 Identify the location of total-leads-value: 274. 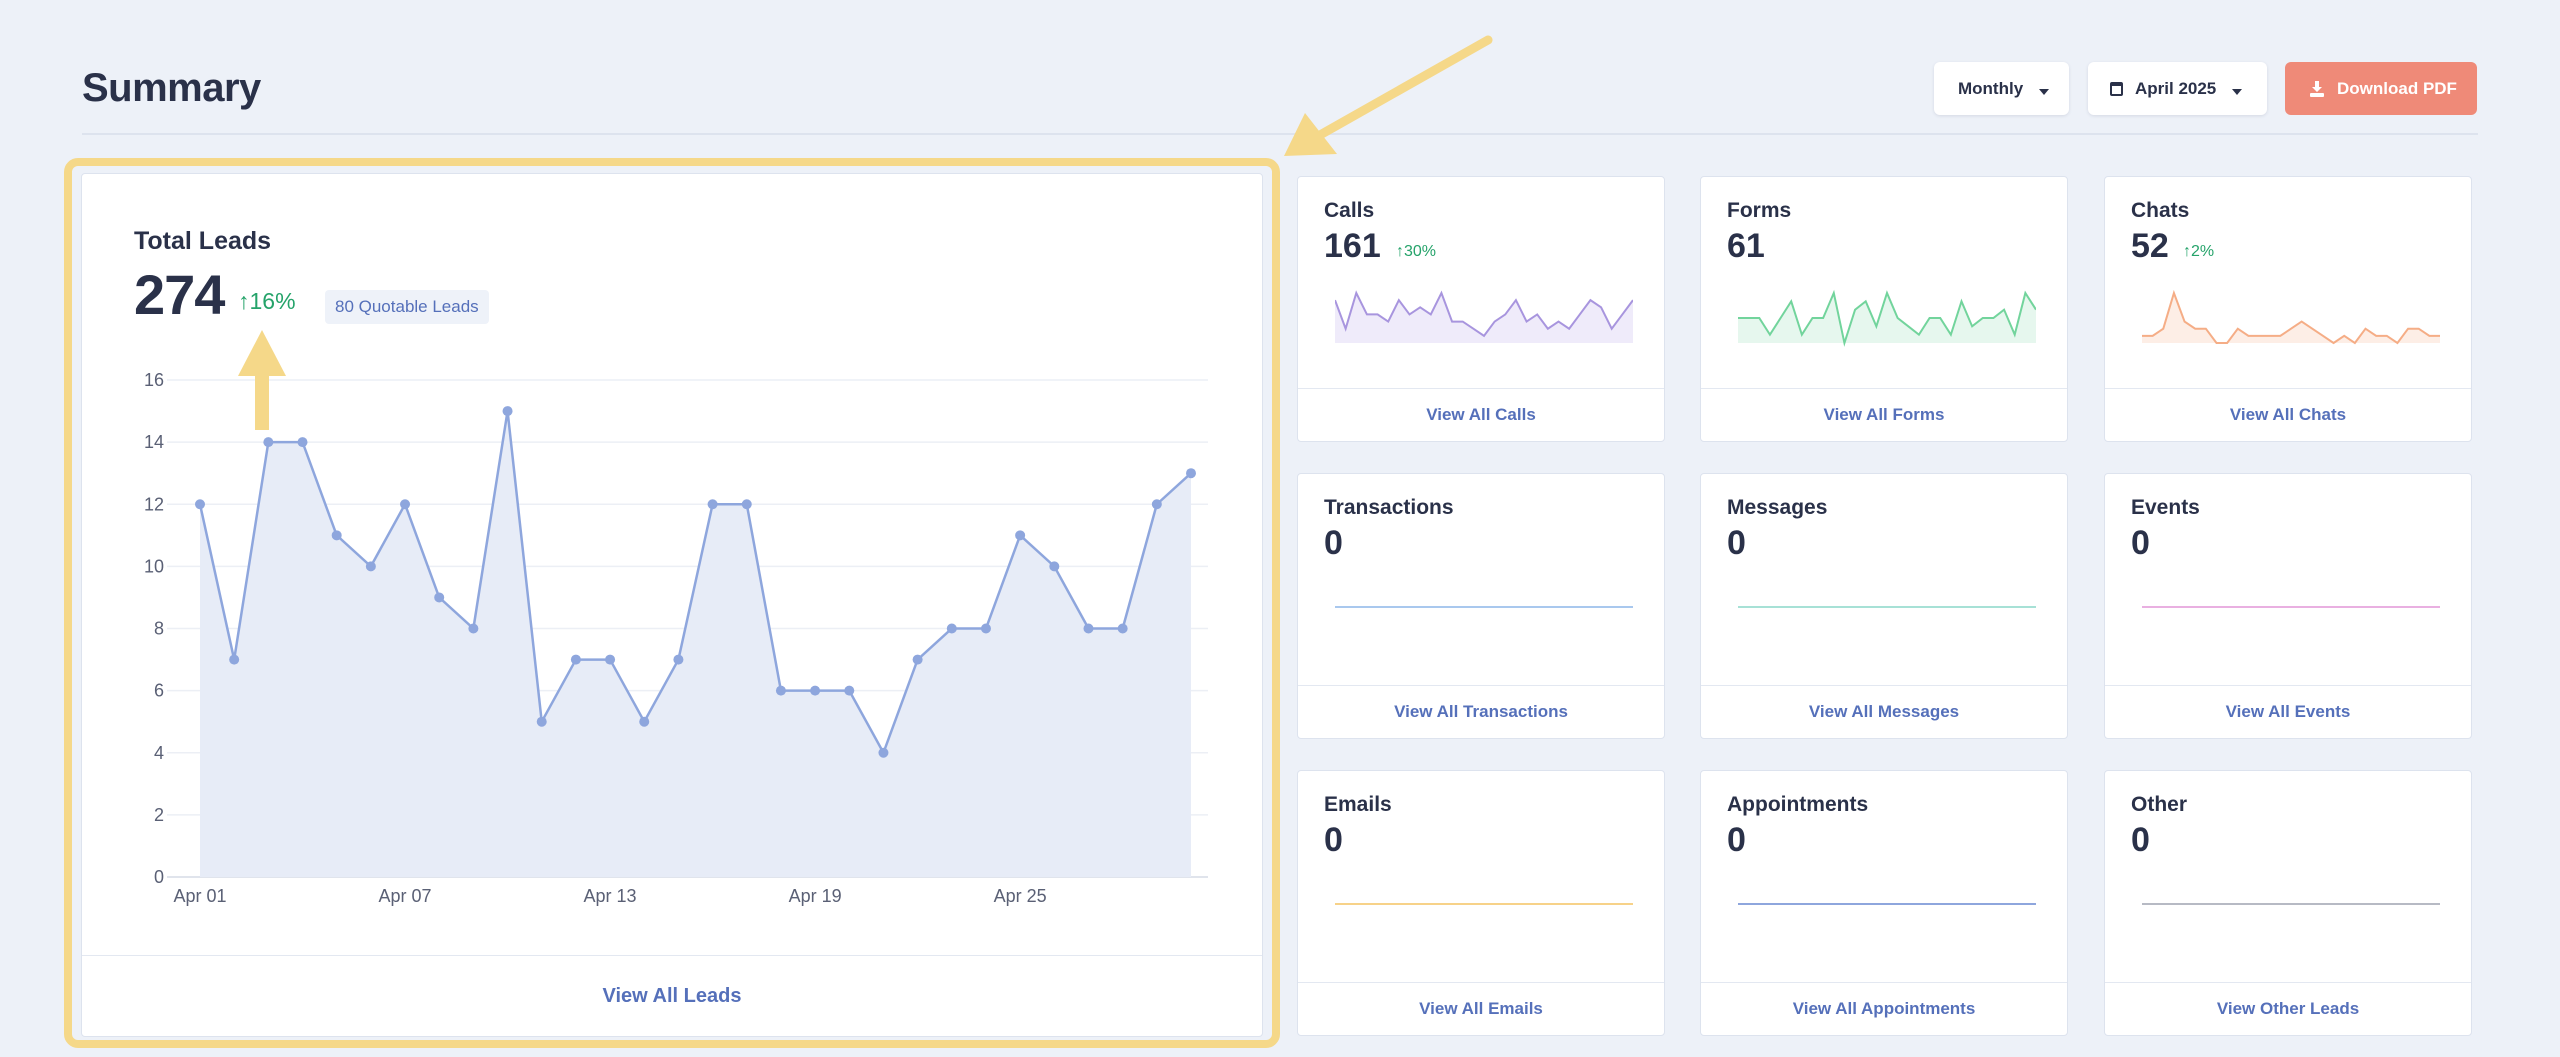
(179, 294).